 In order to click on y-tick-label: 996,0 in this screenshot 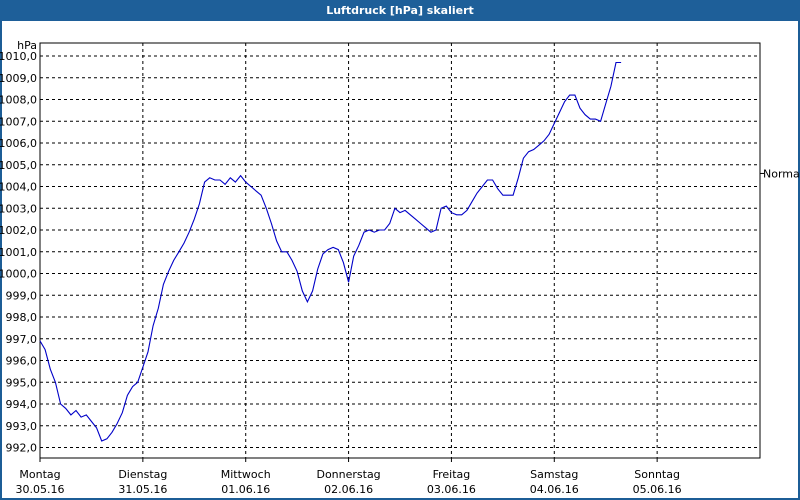, I will do `click(22, 361)`.